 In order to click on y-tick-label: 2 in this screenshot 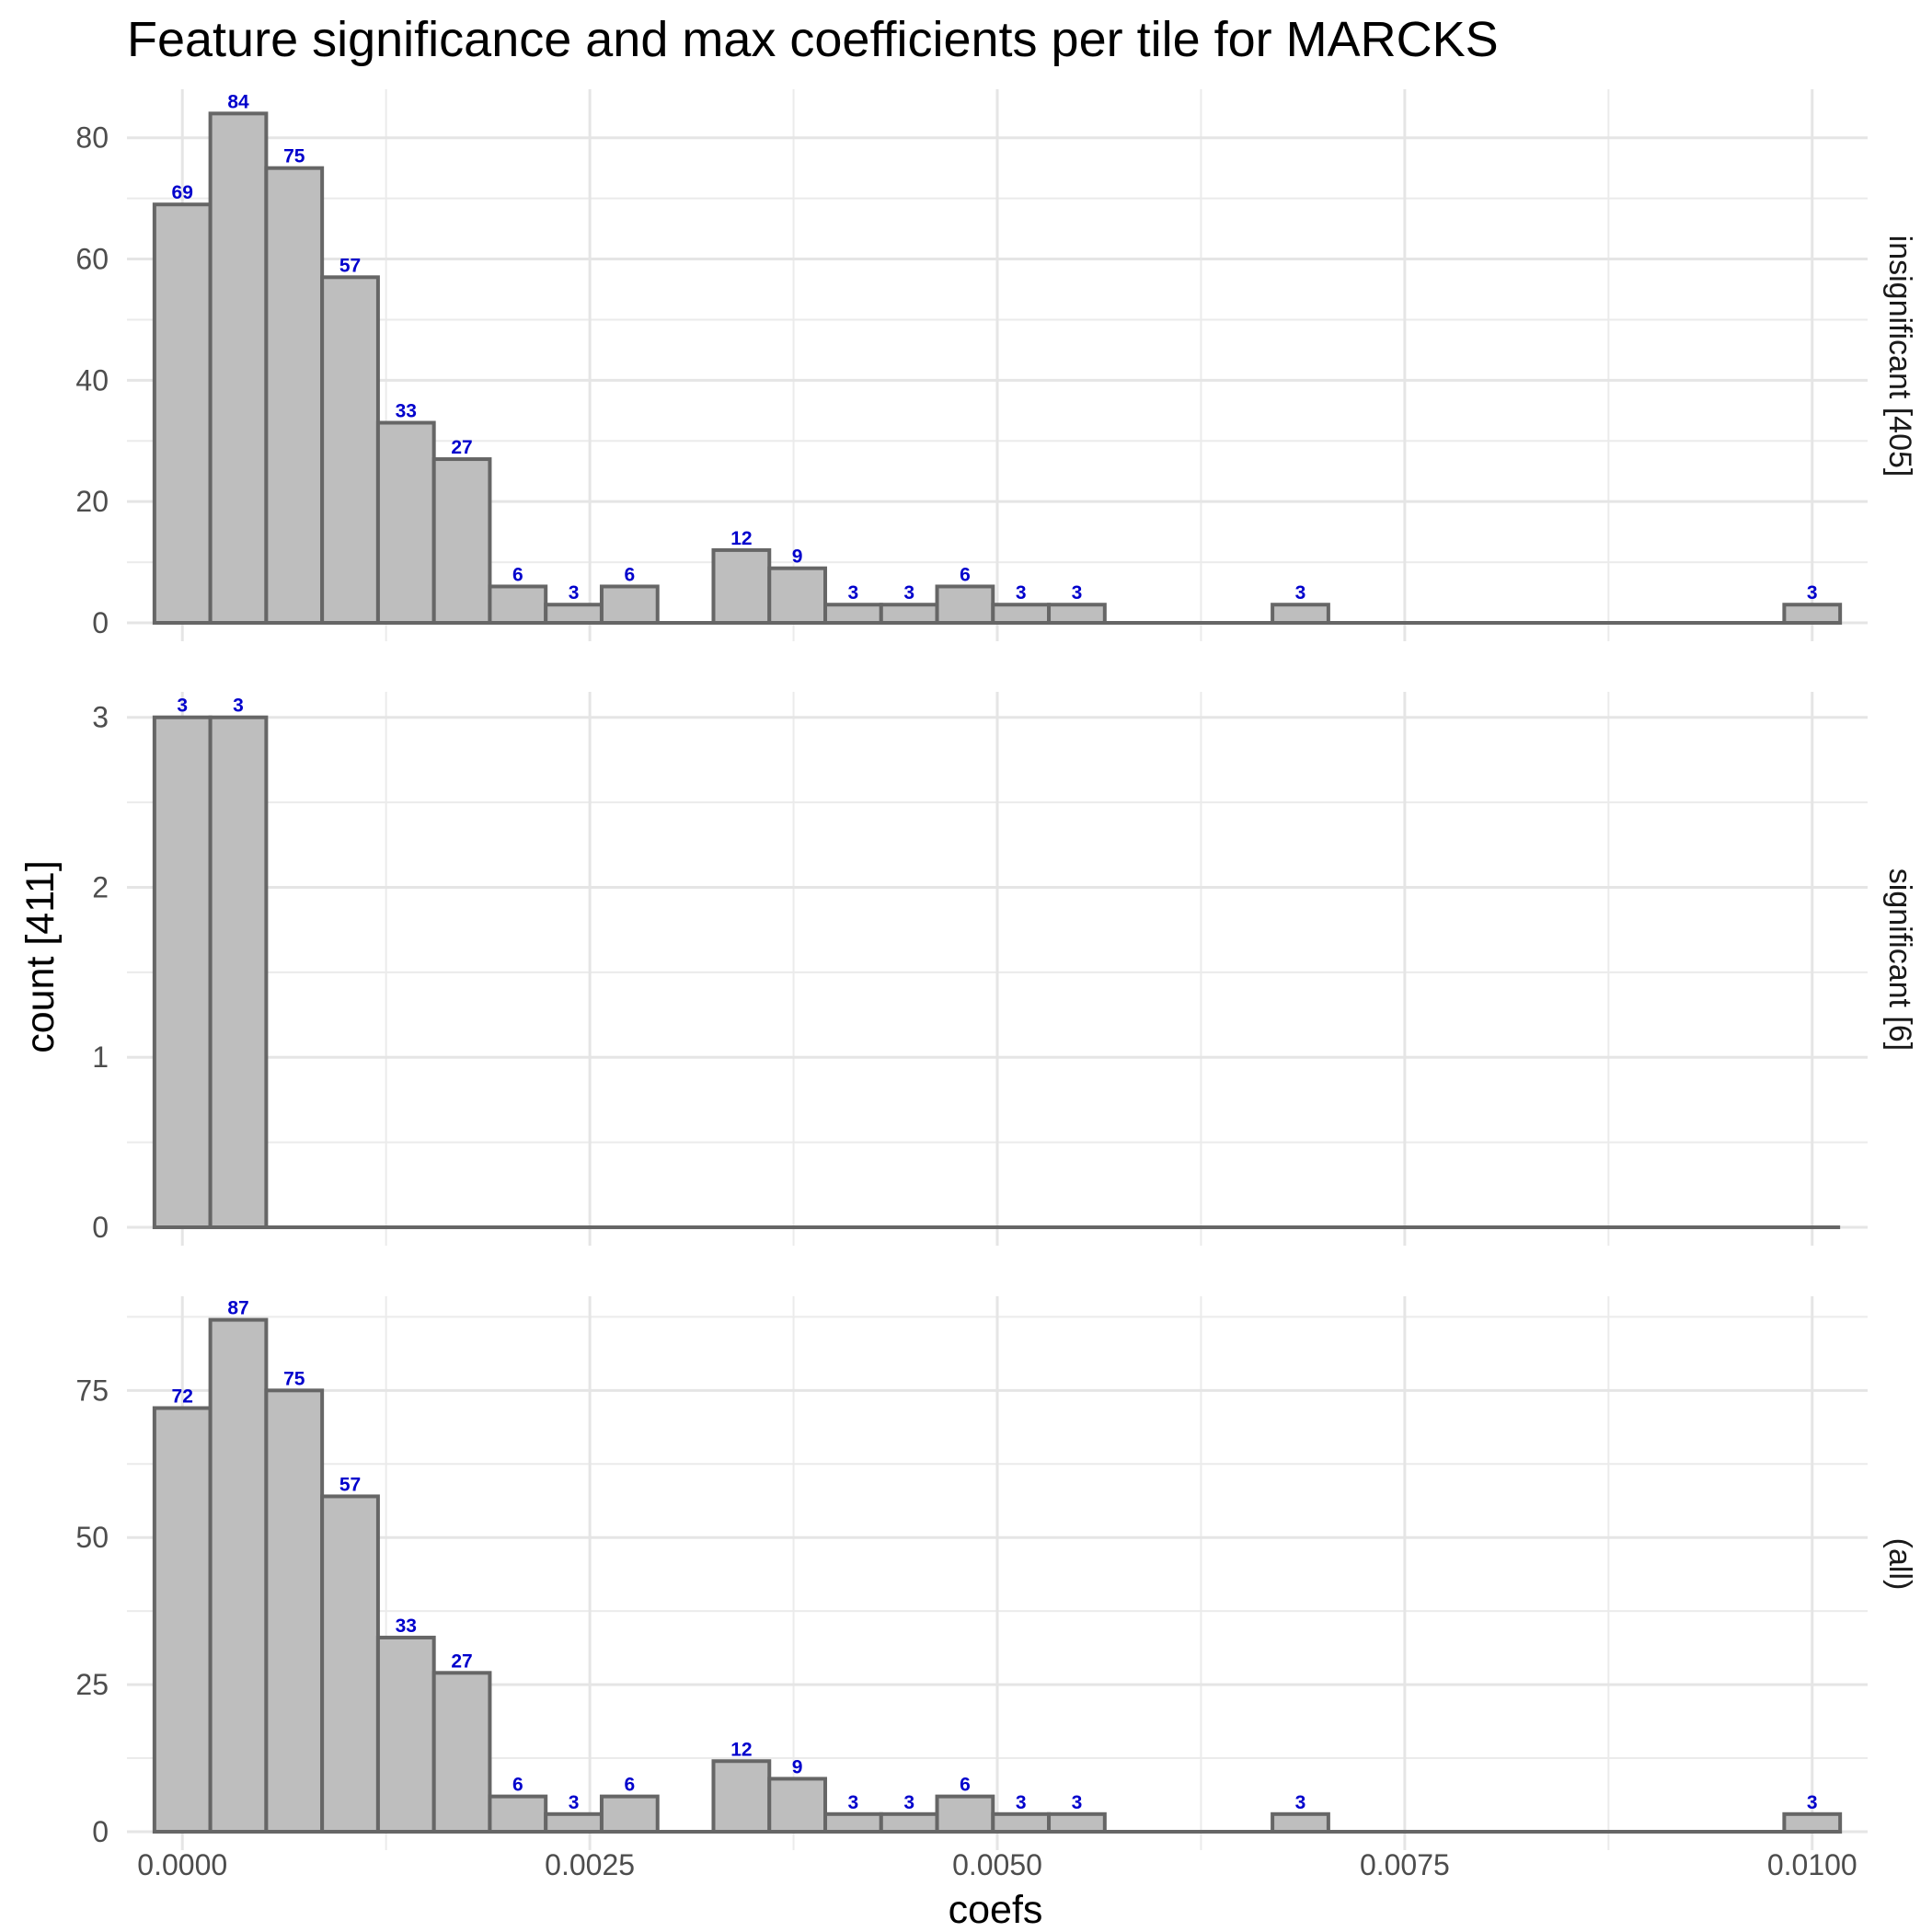, I will do `click(100, 886)`.